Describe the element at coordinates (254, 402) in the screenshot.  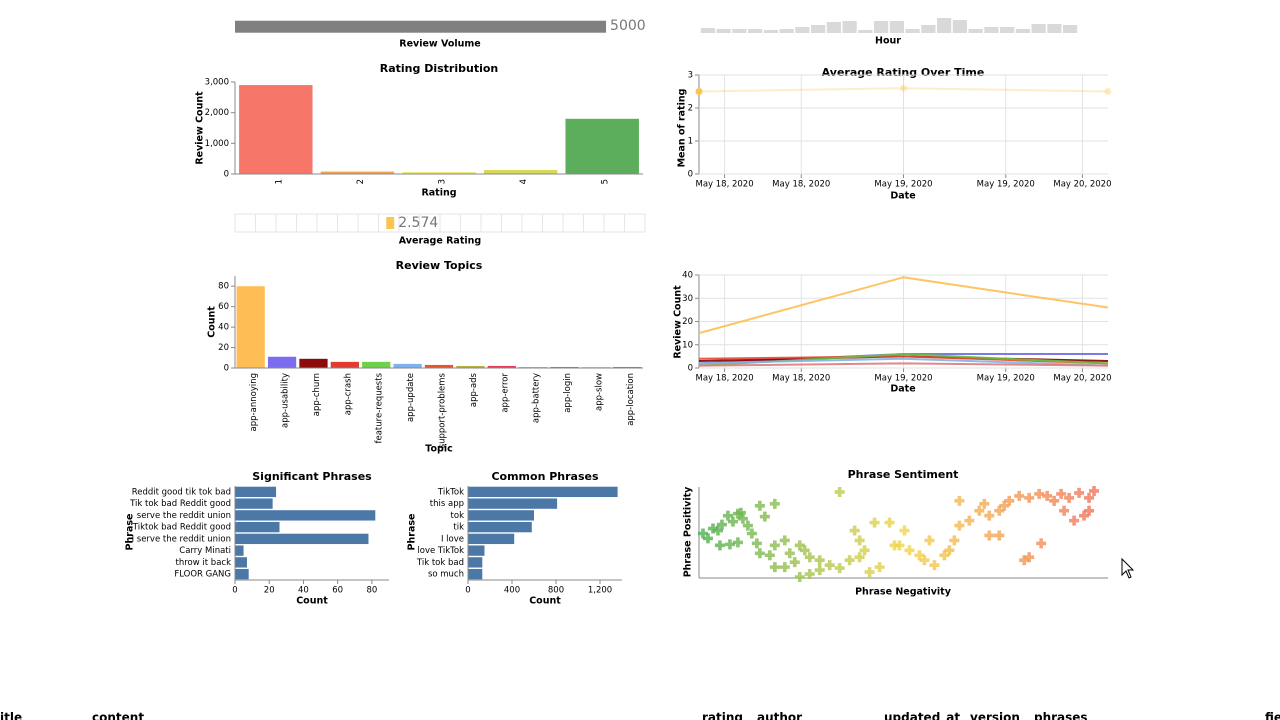
I see `x-tick-label: app-annoying` at that location.